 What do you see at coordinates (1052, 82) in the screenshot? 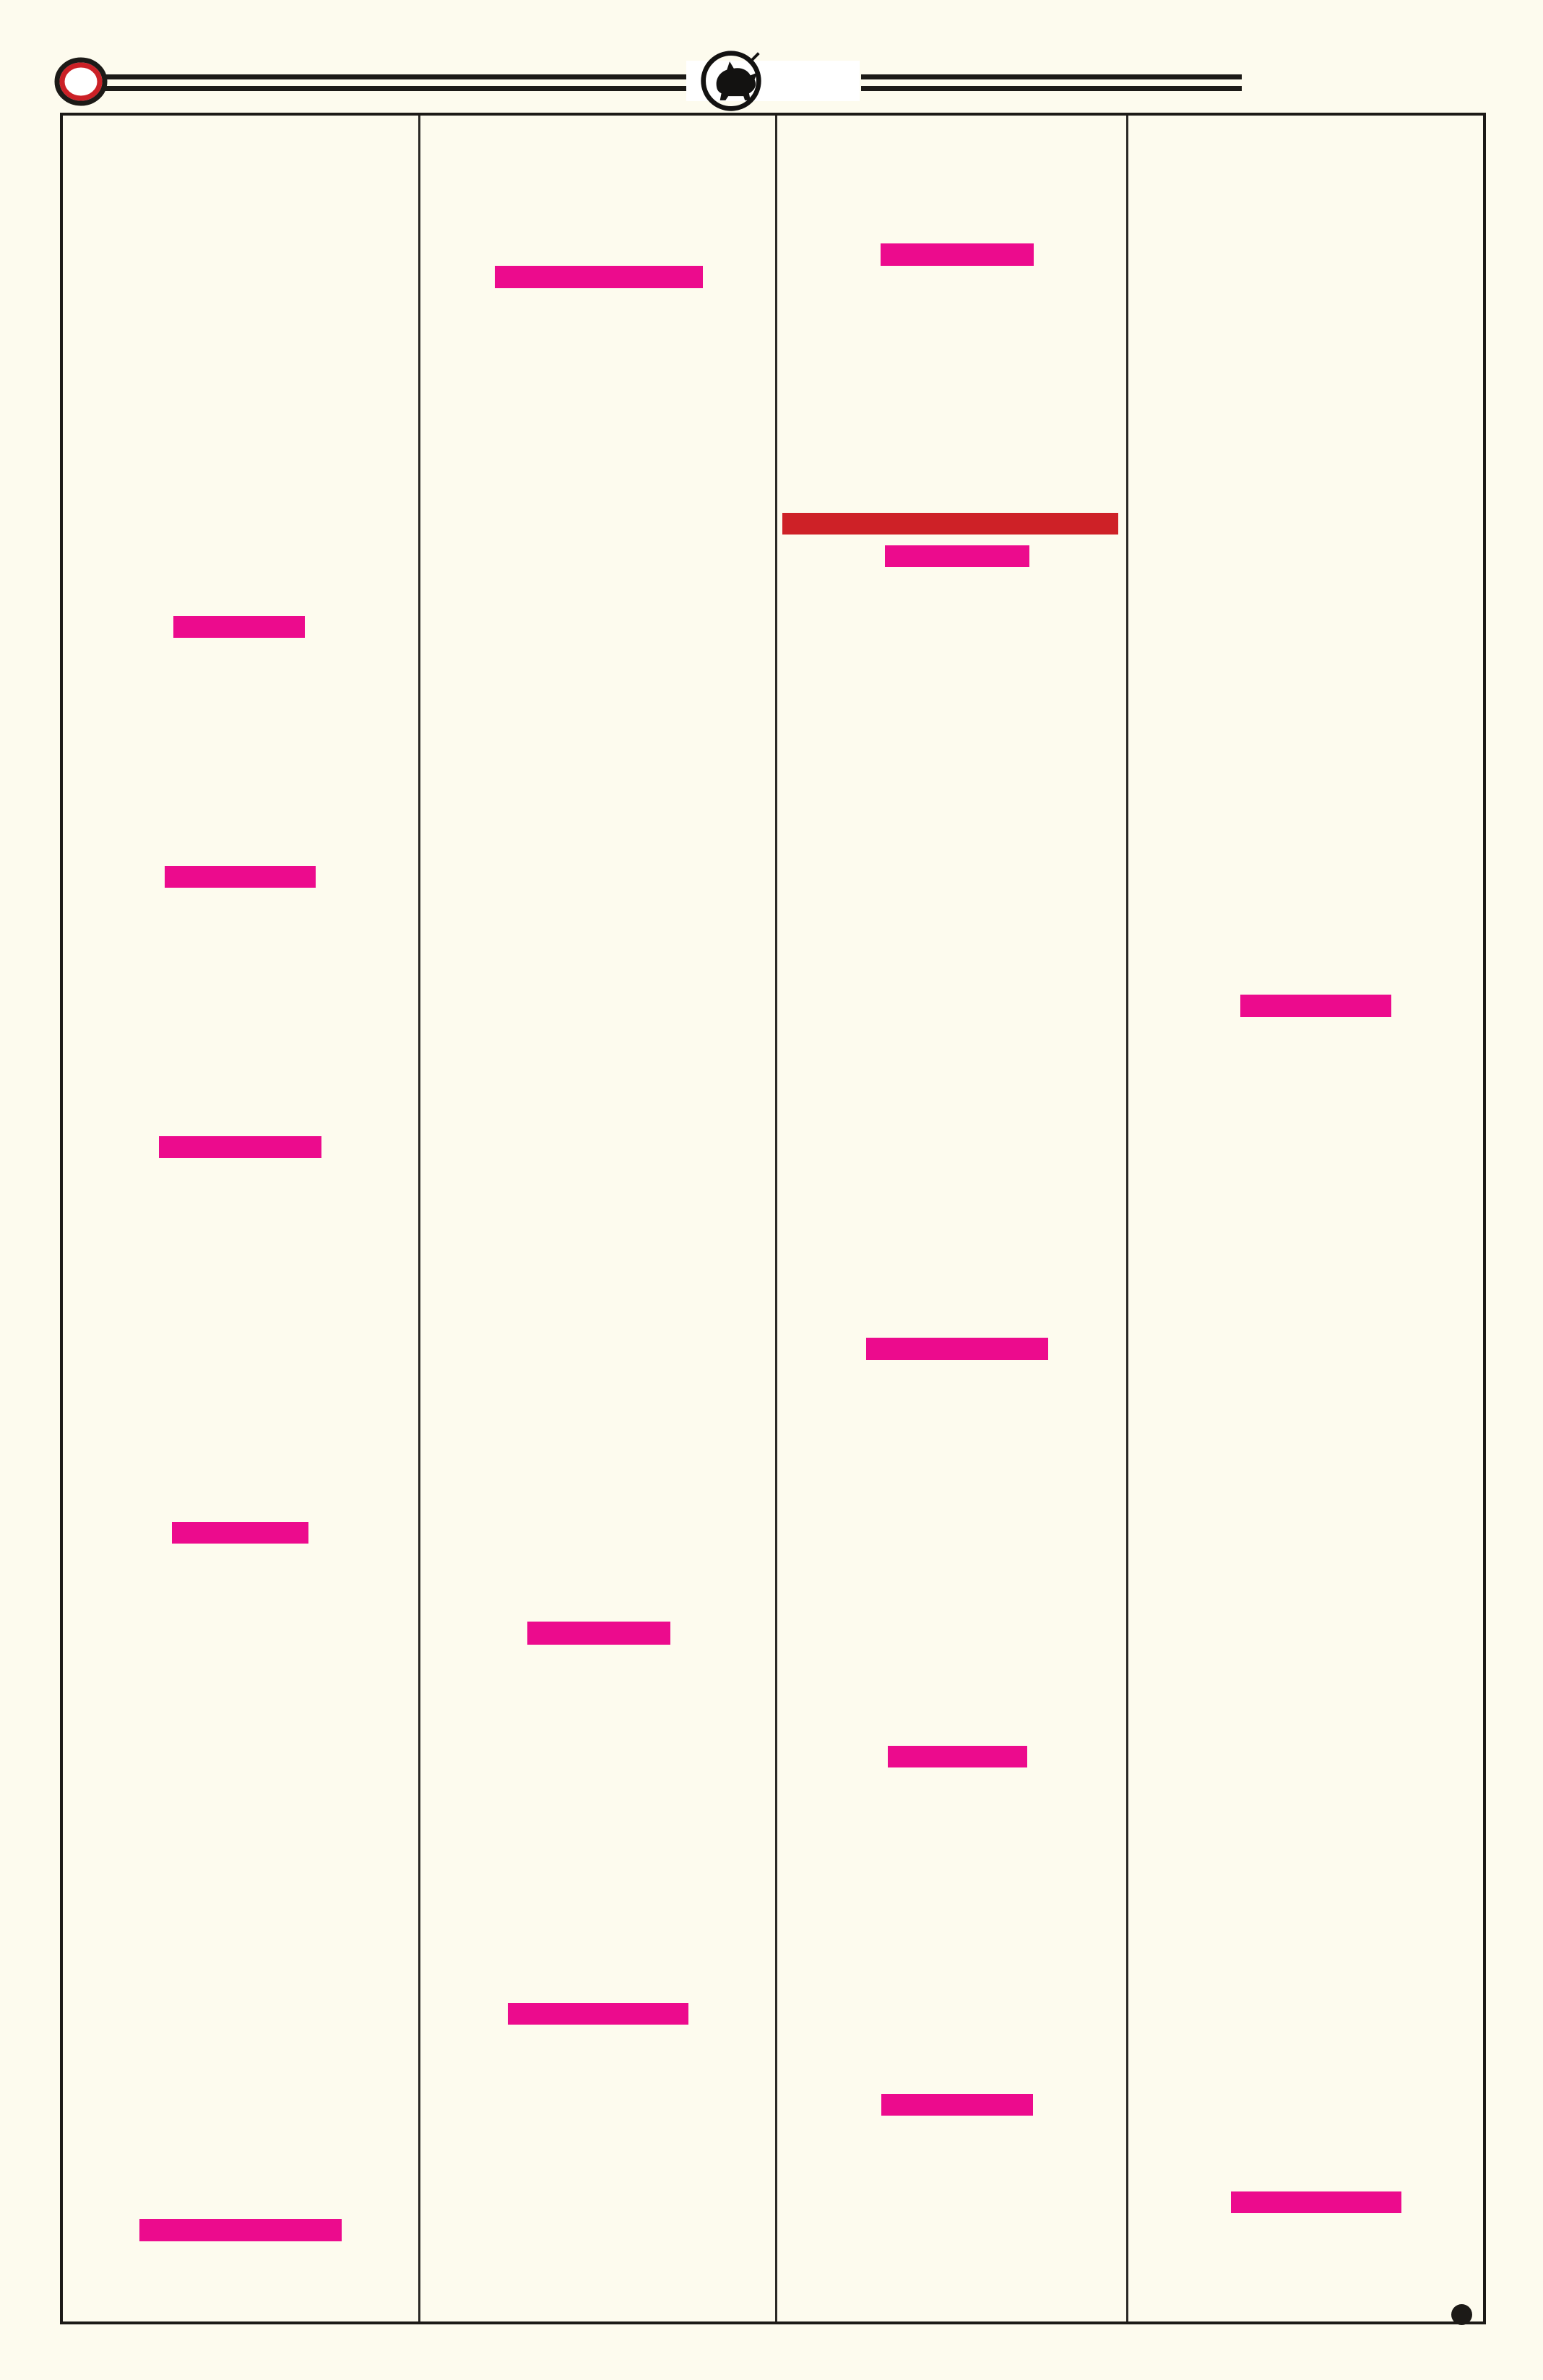
I see `header-rule-right` at bounding box center [1052, 82].